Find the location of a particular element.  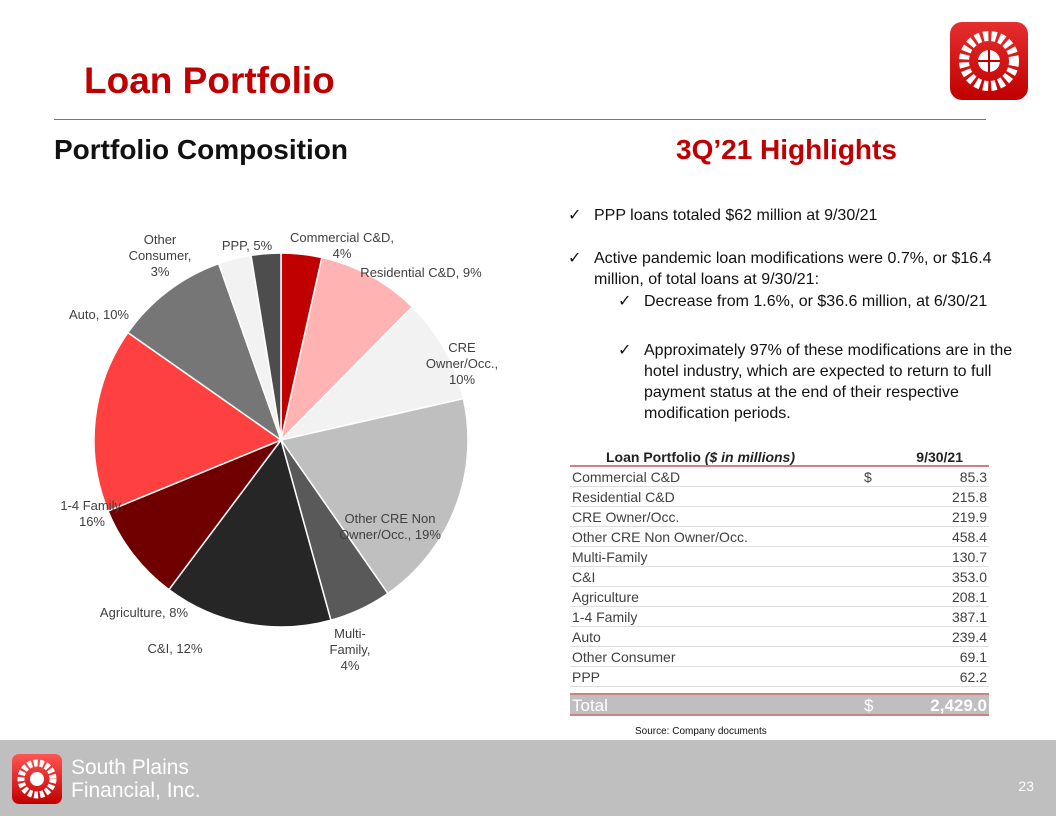

portfolio-composition-heading: Portfolio Composition is located at coordinates (201, 149).